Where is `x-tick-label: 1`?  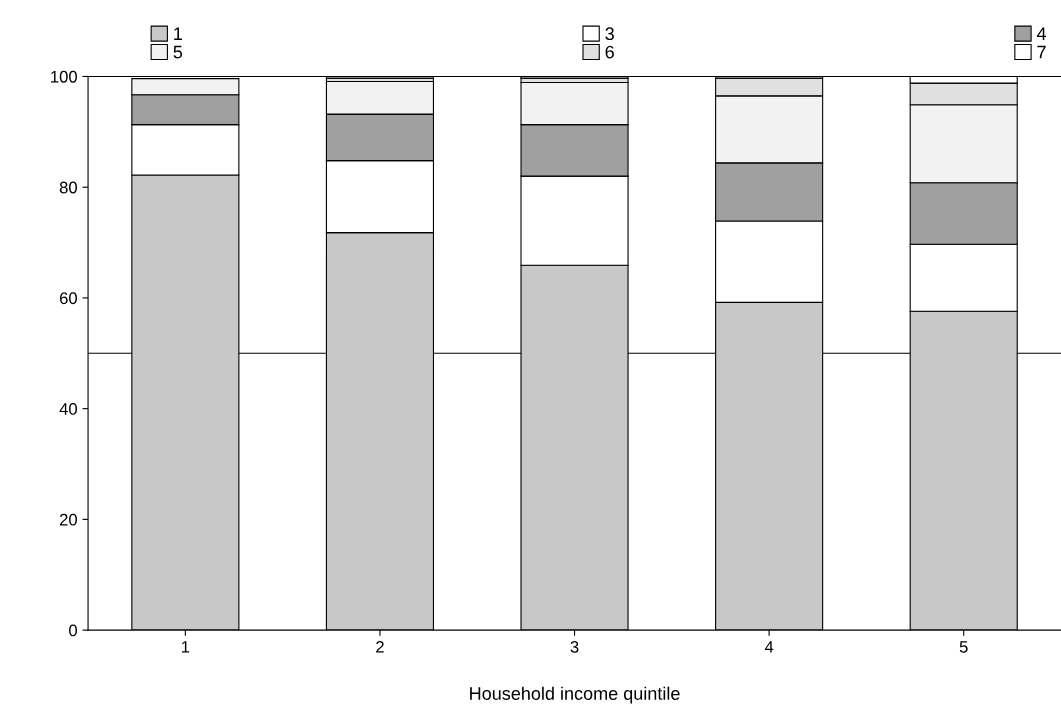
x-tick-label: 1 is located at coordinates (185, 647).